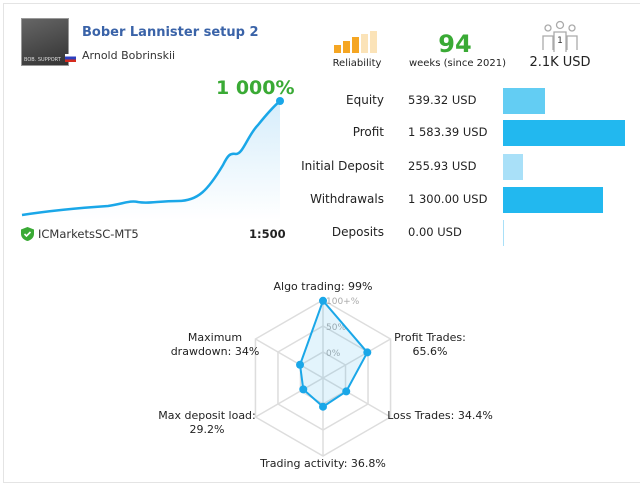 The image size is (640, 483). I want to click on stat-value: 1 300.00 USD, so click(448, 199).